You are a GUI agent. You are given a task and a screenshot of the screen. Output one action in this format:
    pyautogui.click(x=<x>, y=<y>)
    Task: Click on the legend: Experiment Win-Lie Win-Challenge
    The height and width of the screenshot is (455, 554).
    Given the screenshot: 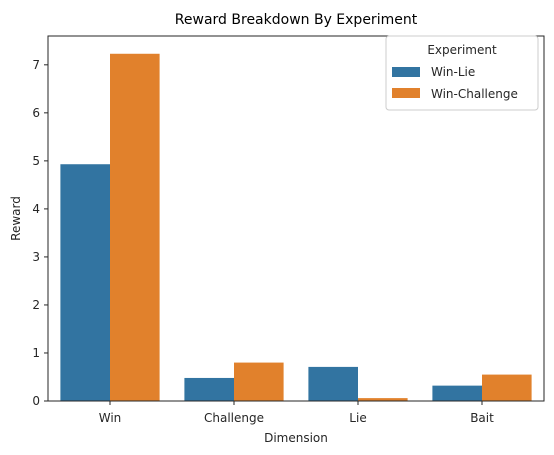 What is the action you would take?
    pyautogui.click(x=462, y=73)
    